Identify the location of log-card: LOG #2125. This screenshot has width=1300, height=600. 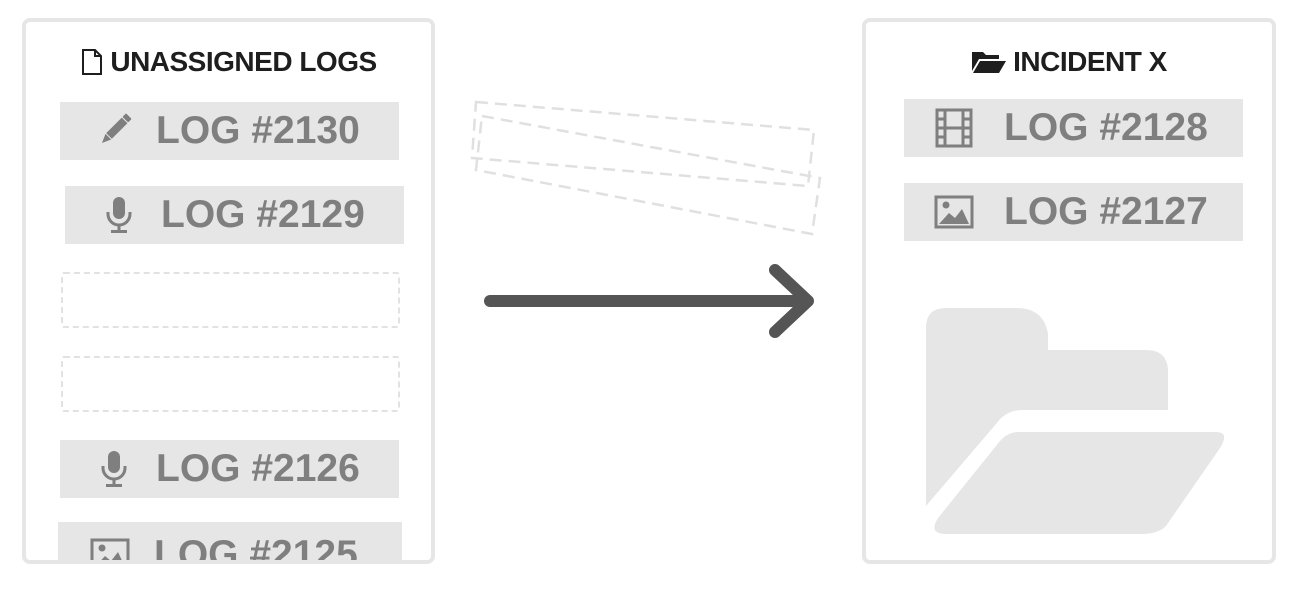
(230, 543).